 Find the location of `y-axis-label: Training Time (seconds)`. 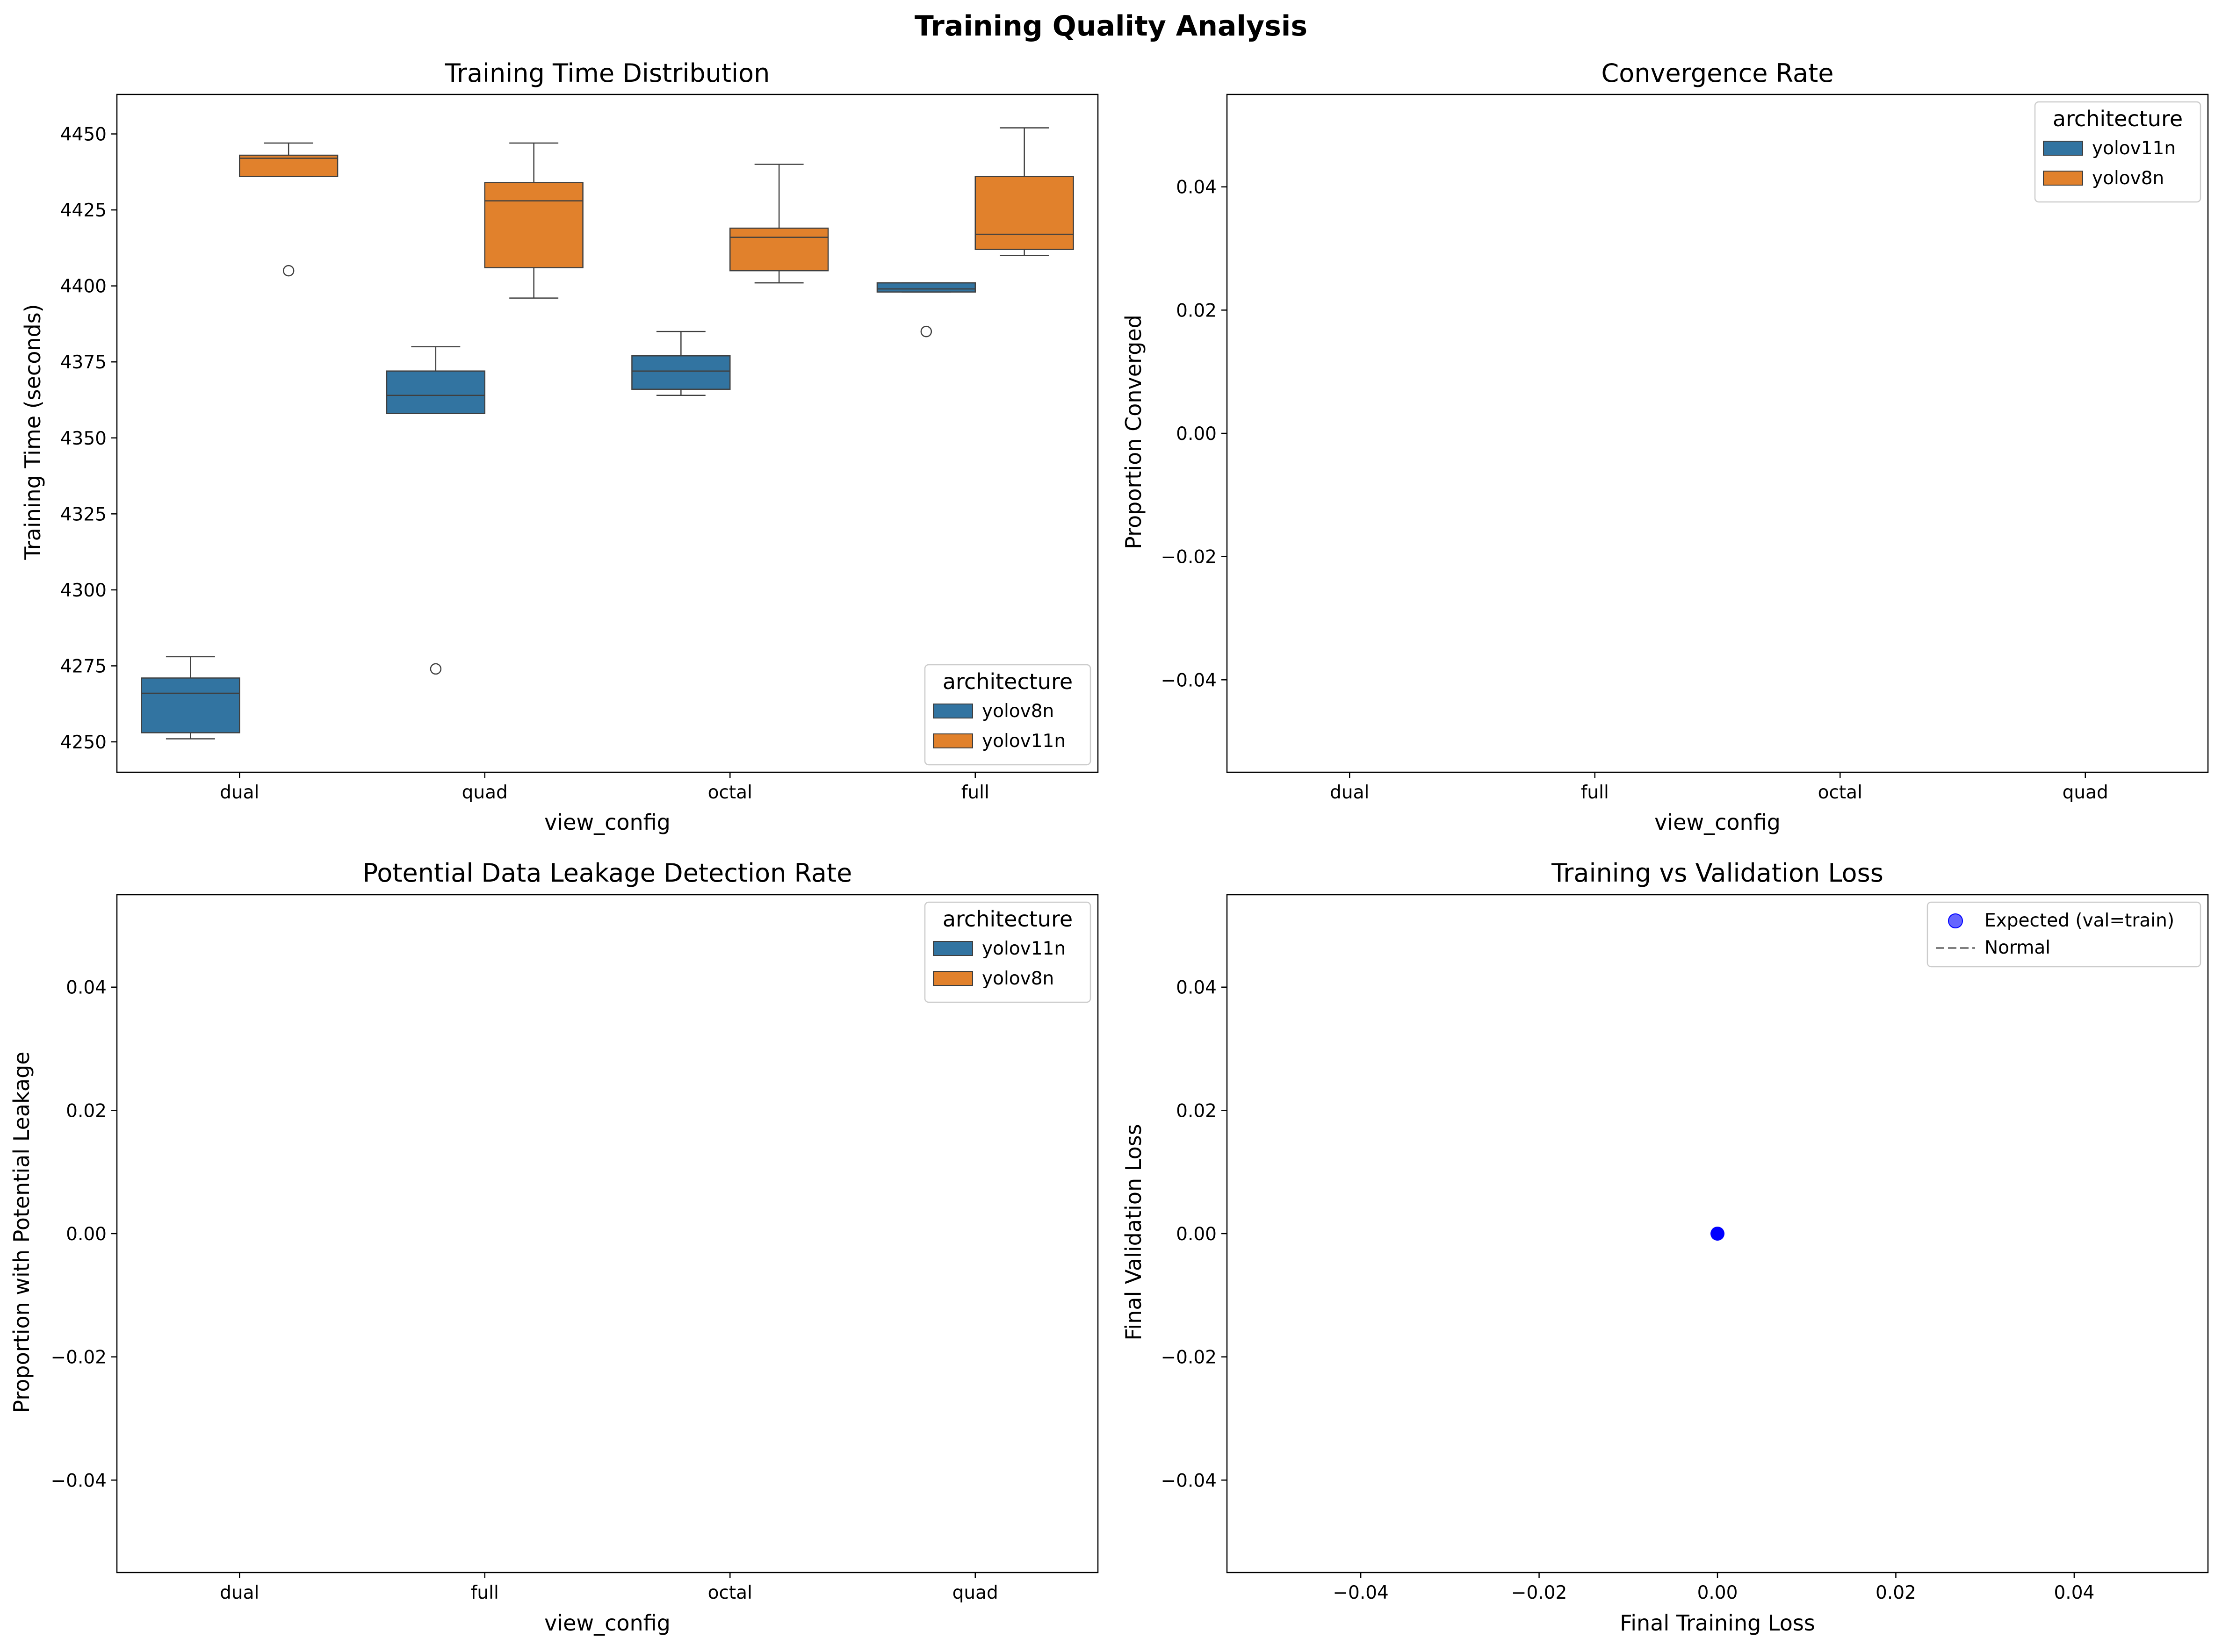

y-axis-label: Training Time (seconds) is located at coordinates (33, 432).